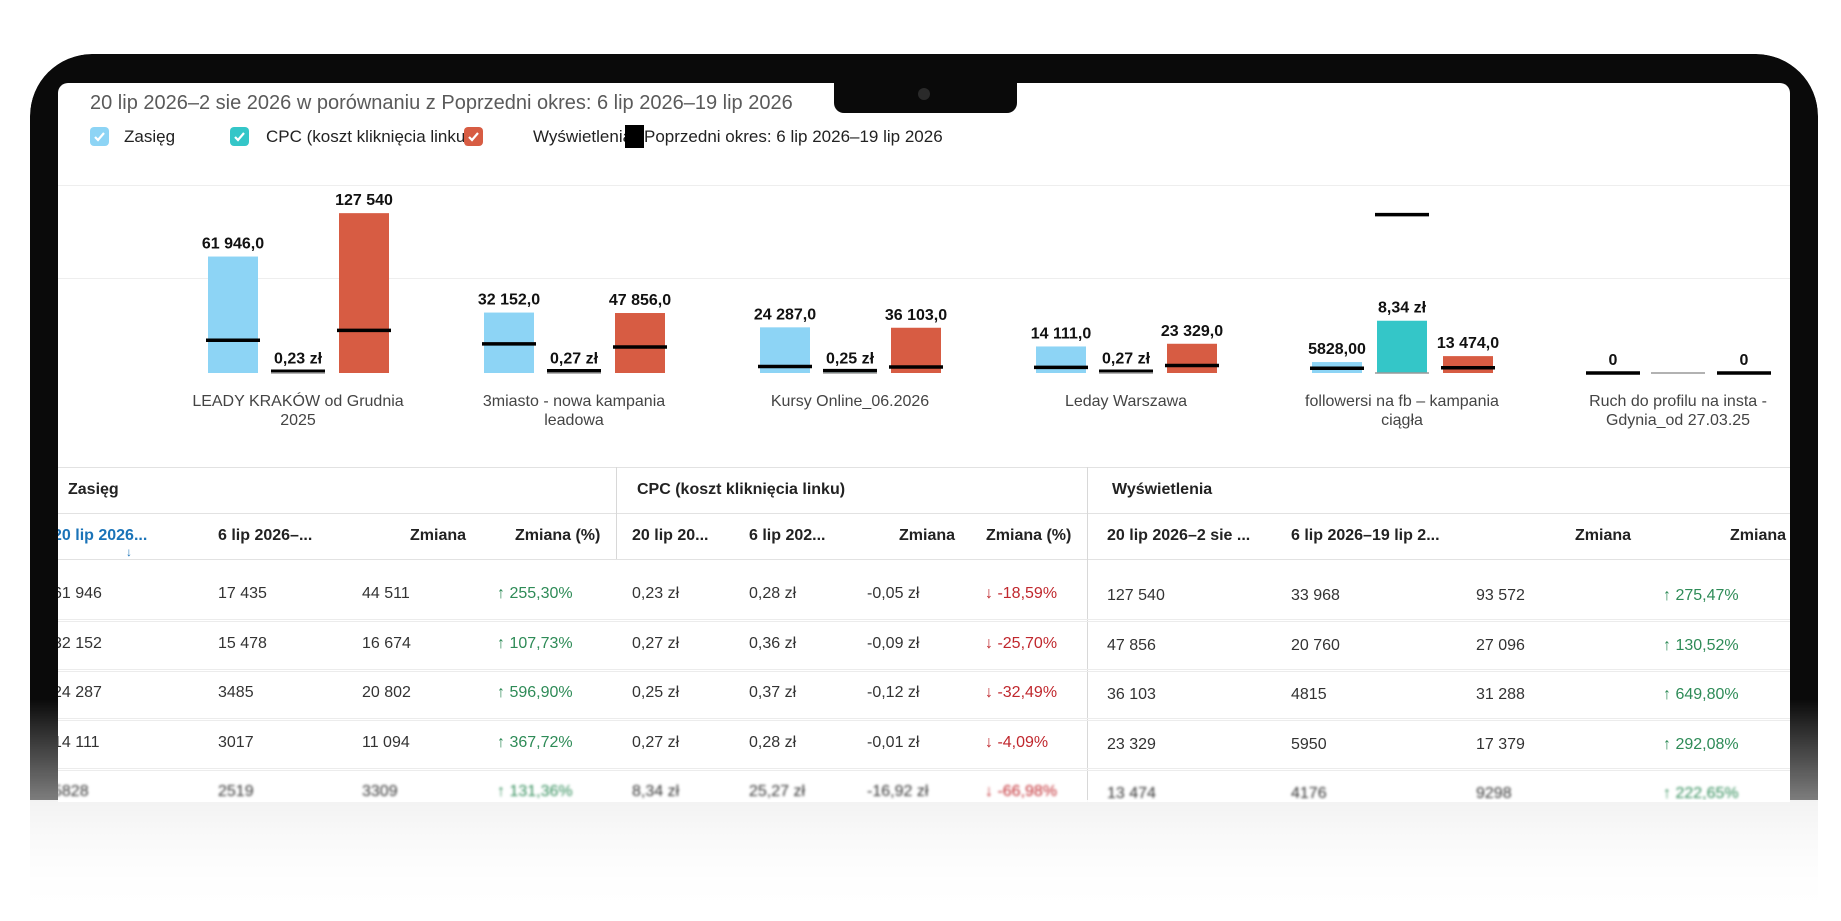 This screenshot has height=921, width=1841. What do you see at coordinates (364, 200) in the screenshot?
I see `data-label: 127 540` at bounding box center [364, 200].